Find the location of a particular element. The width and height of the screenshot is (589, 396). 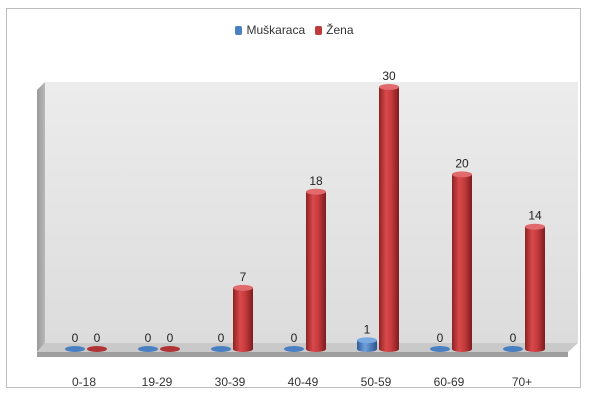

bar-Muškaraca-30-39 is located at coordinates (221, 349).